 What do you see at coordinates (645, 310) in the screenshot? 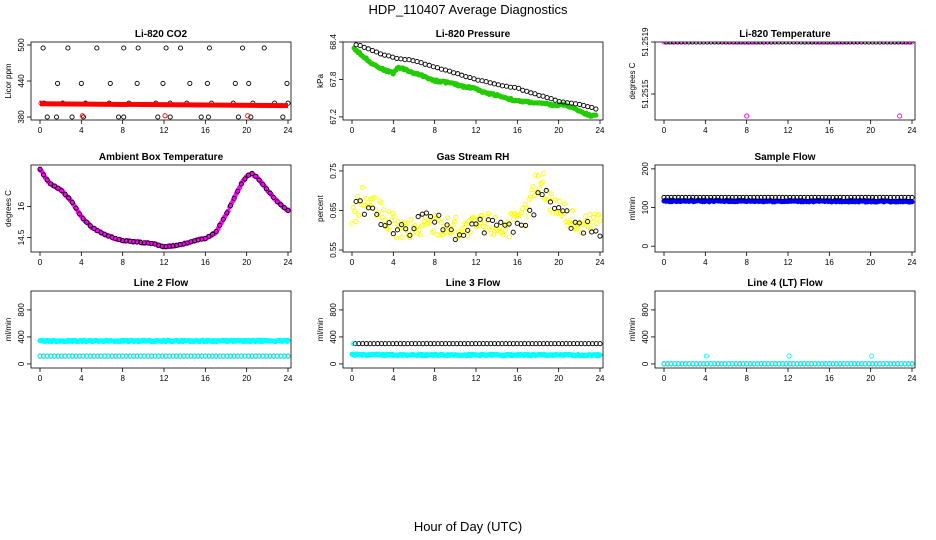
I see `y-tick-label: 800` at bounding box center [645, 310].